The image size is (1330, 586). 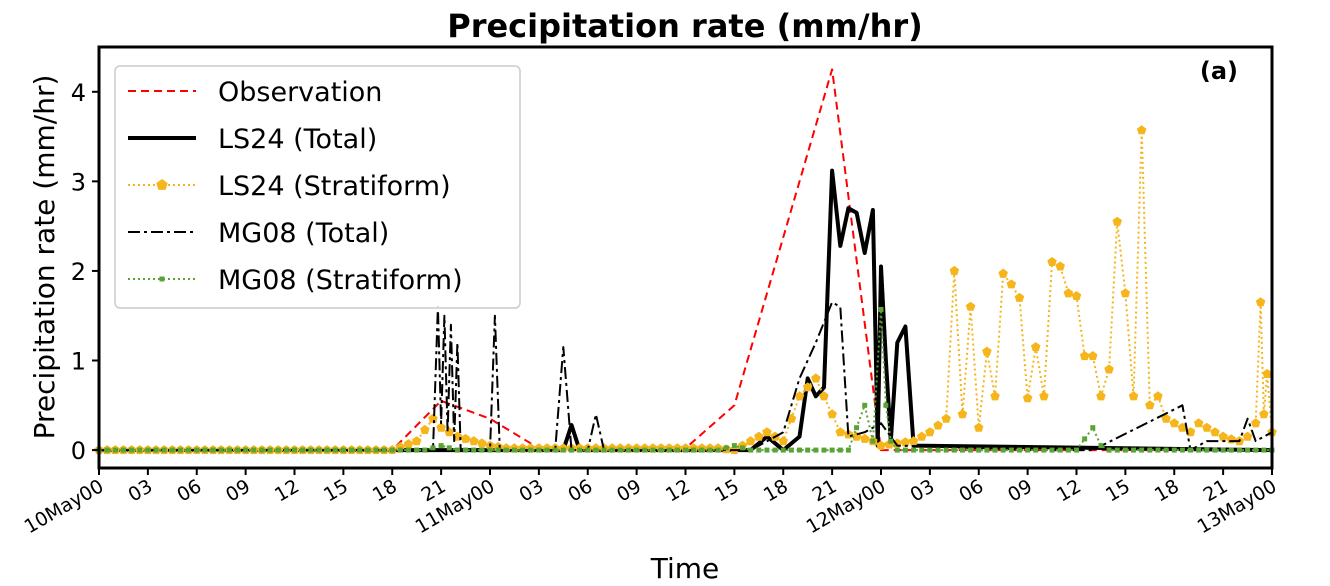 I want to click on ls24-total-legend-label: LS24 (Total), so click(x=297, y=139).